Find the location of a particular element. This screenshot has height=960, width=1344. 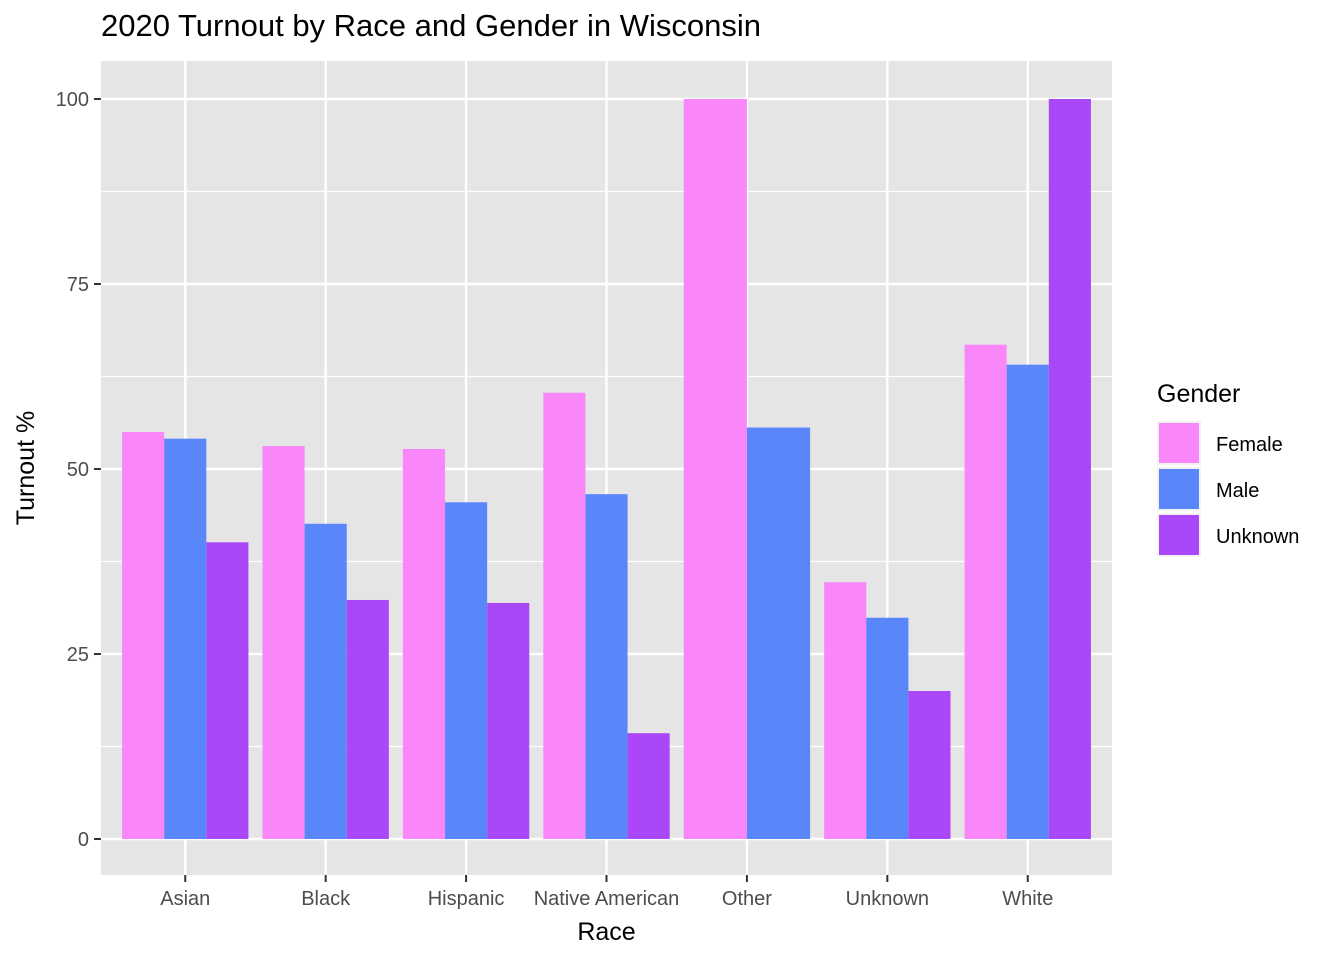

legend-label-female: Female is located at coordinates (1249, 445).